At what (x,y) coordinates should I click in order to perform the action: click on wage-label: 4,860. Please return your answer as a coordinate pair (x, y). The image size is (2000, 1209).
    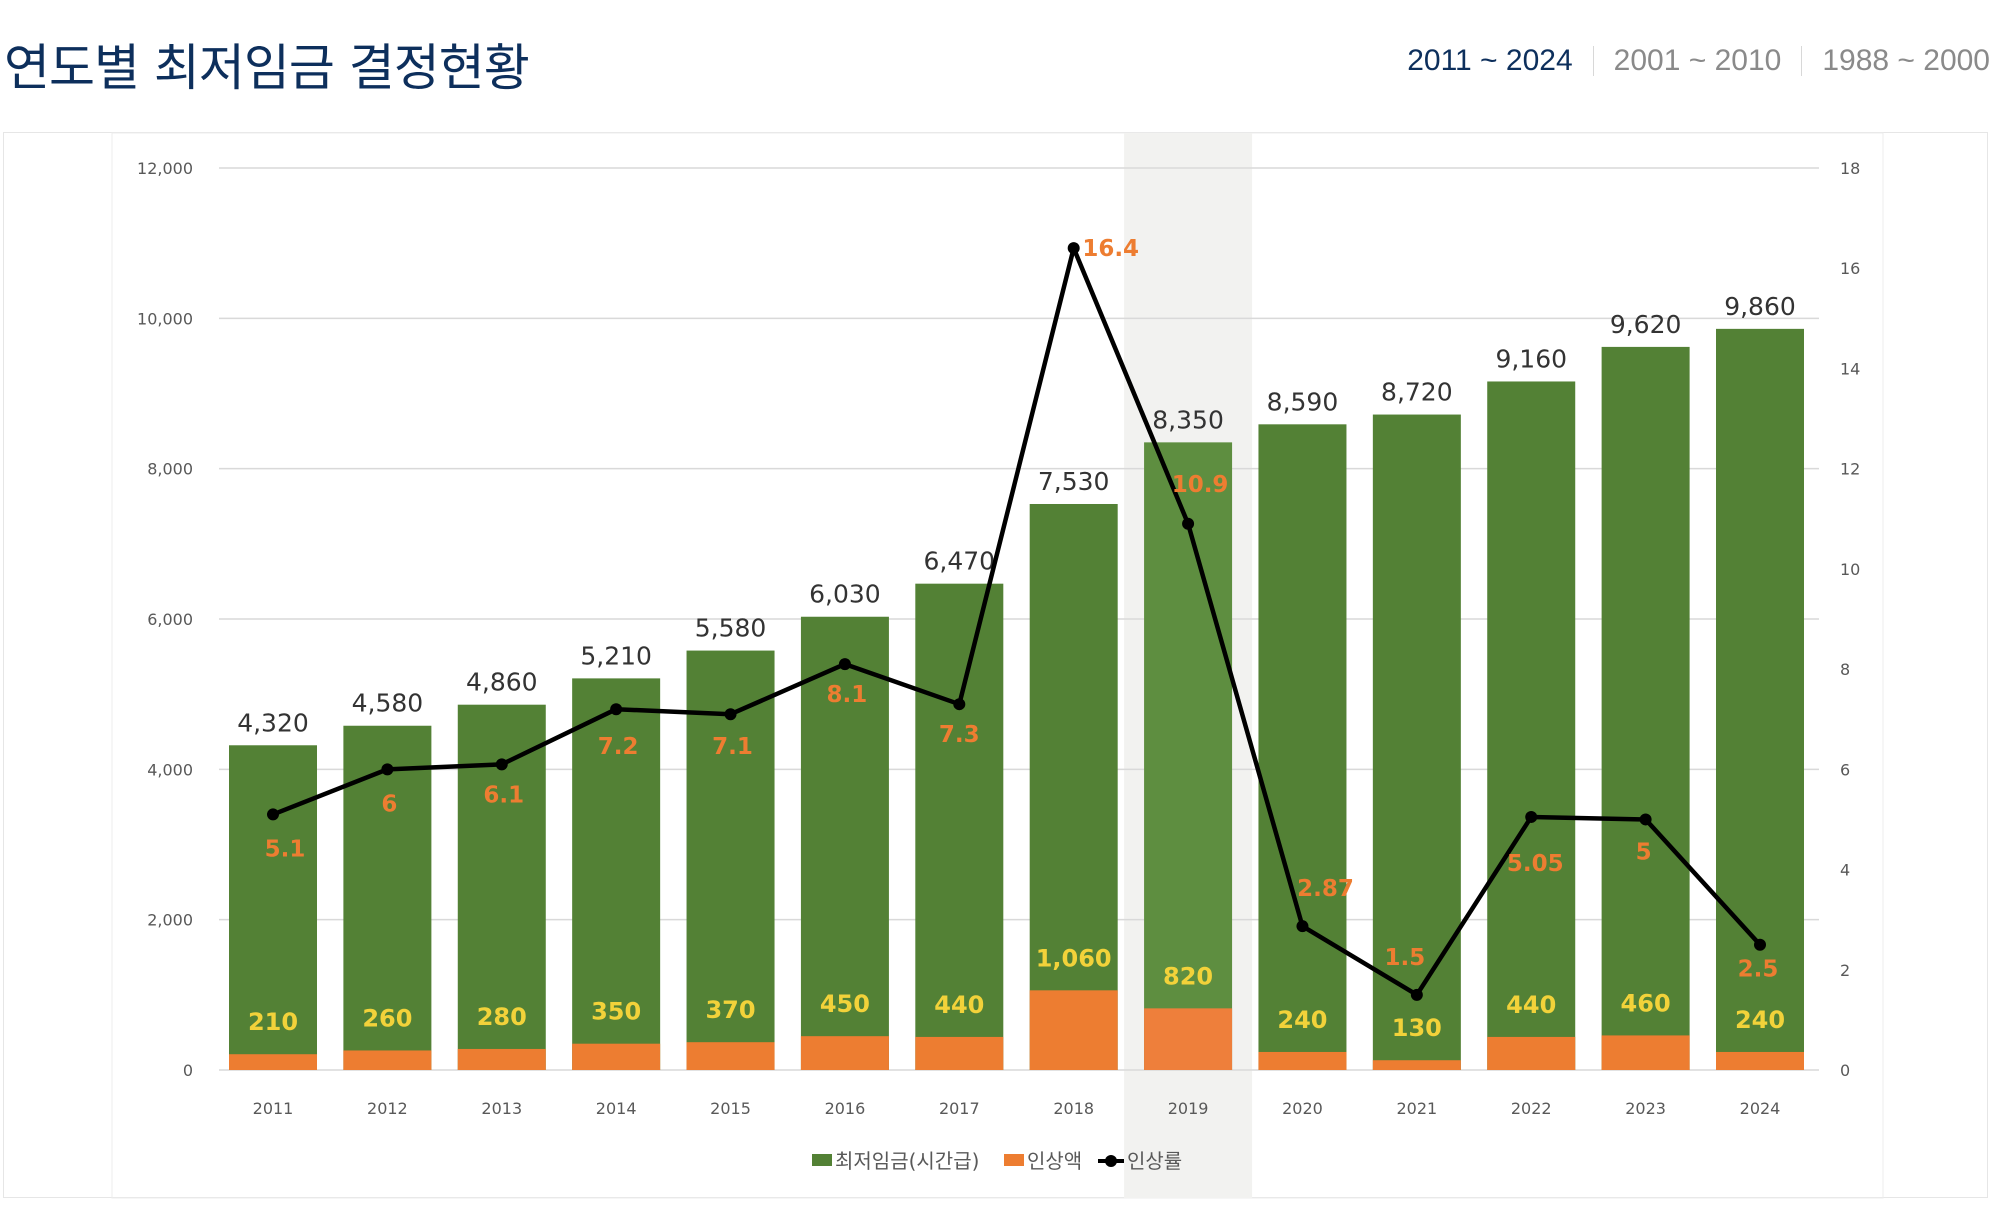
    Looking at the image, I should click on (502, 682).